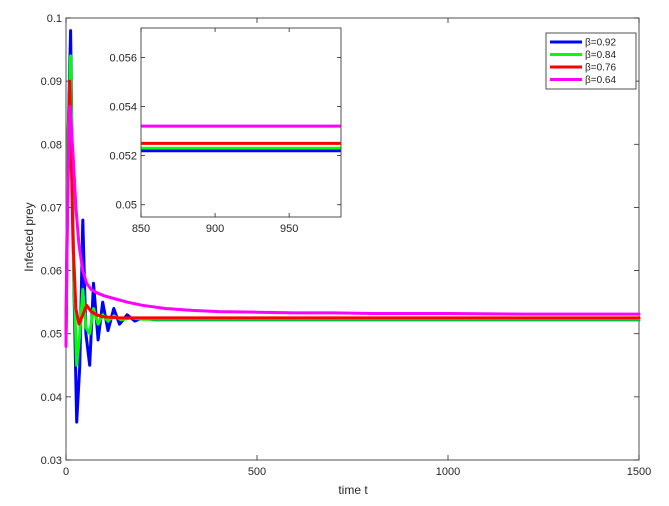 This screenshot has width=669, height=506. Describe the element at coordinates (141, 229) in the screenshot. I see `inset-x-tick-label: 850` at that location.